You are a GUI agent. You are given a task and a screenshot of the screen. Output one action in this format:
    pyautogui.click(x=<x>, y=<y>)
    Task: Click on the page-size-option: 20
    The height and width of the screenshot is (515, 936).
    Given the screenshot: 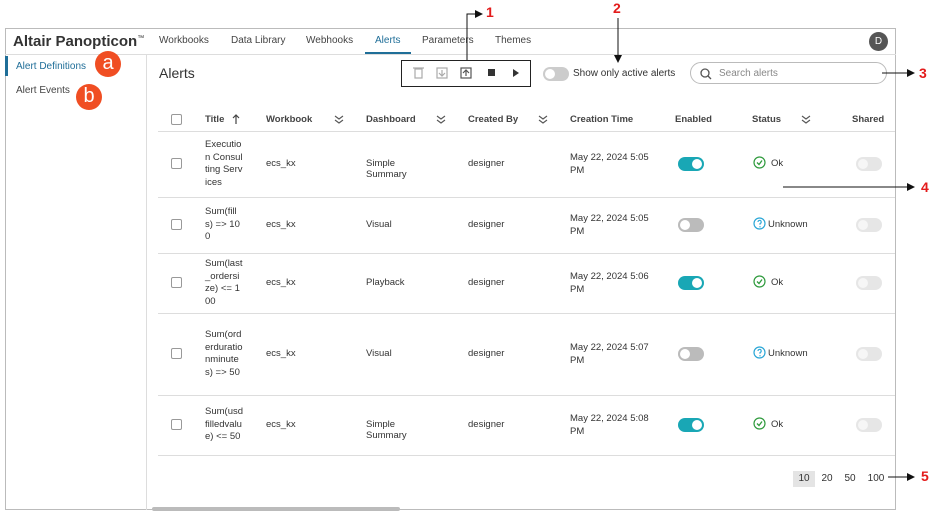 What is the action you would take?
    pyautogui.click(x=827, y=478)
    